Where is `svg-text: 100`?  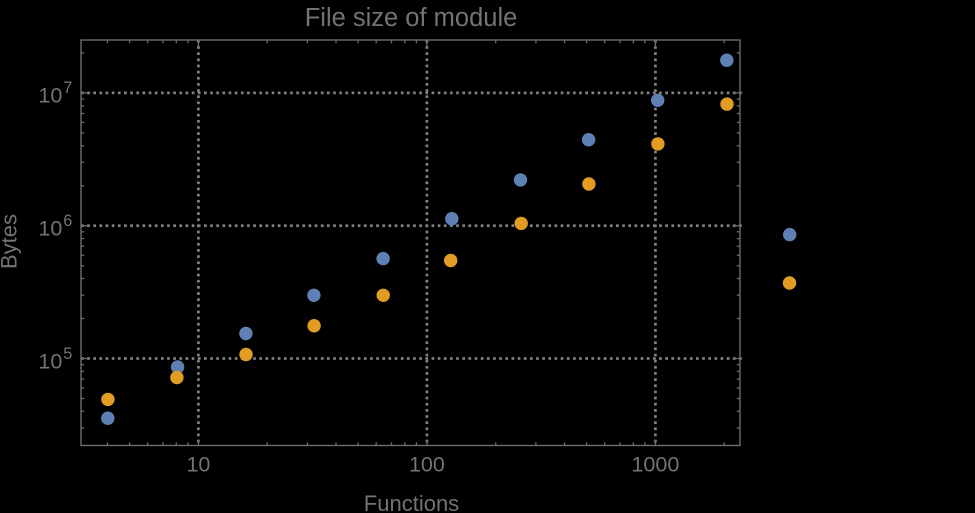 svg-text: 100 is located at coordinates (427, 465).